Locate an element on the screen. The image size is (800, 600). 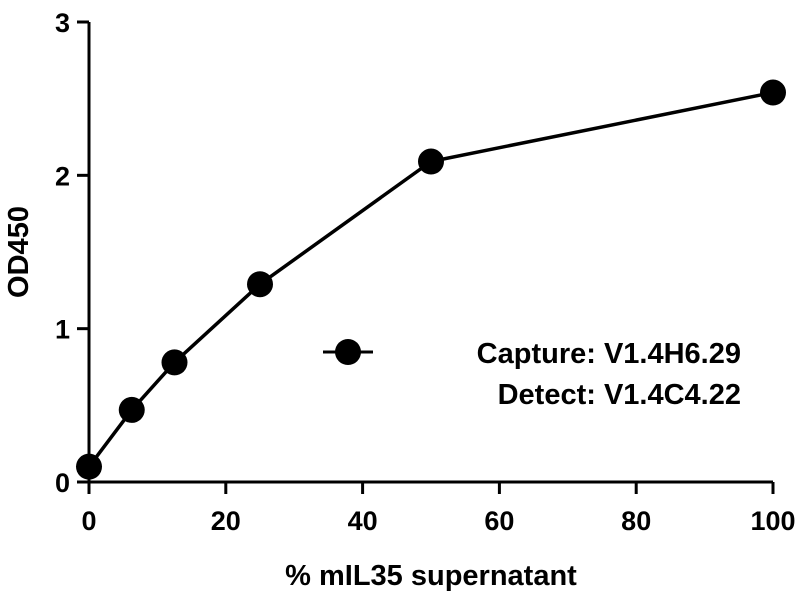
y-axis-title: OD450 is located at coordinates (19, 252).